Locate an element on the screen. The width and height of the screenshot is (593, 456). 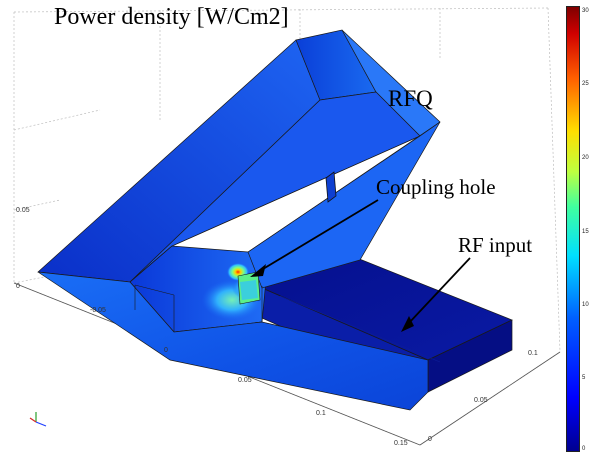
y-tick: 0.1 is located at coordinates (533, 353).